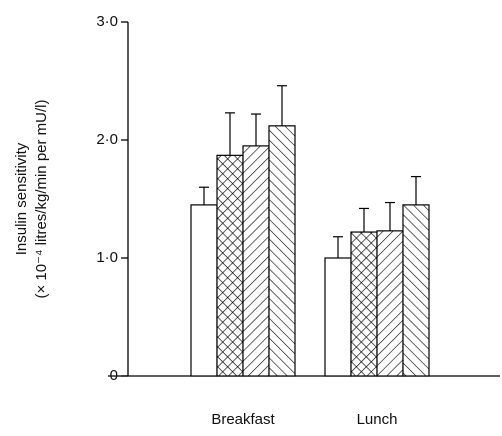  What do you see at coordinates (21, 198) in the screenshot?
I see `y-axis-label: Insulin sensitivity` at bounding box center [21, 198].